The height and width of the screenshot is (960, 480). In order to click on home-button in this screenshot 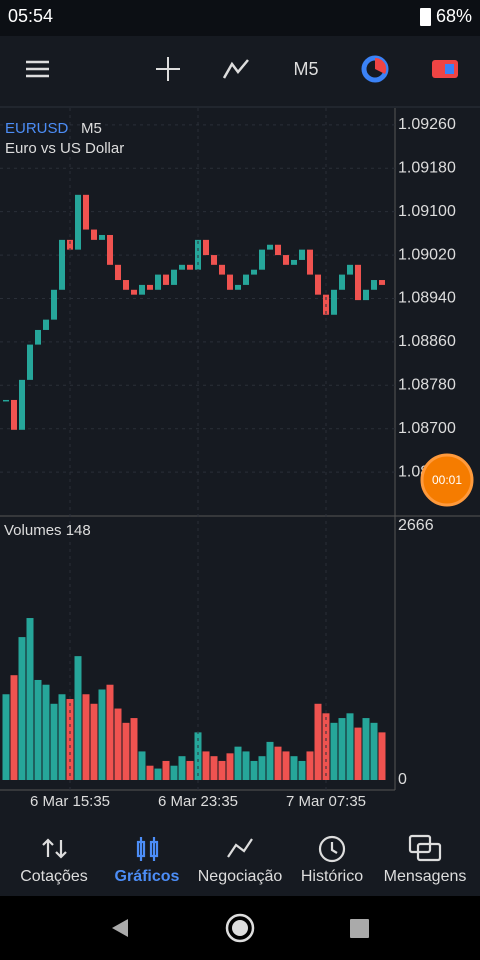, I will do `click(240, 928)`.